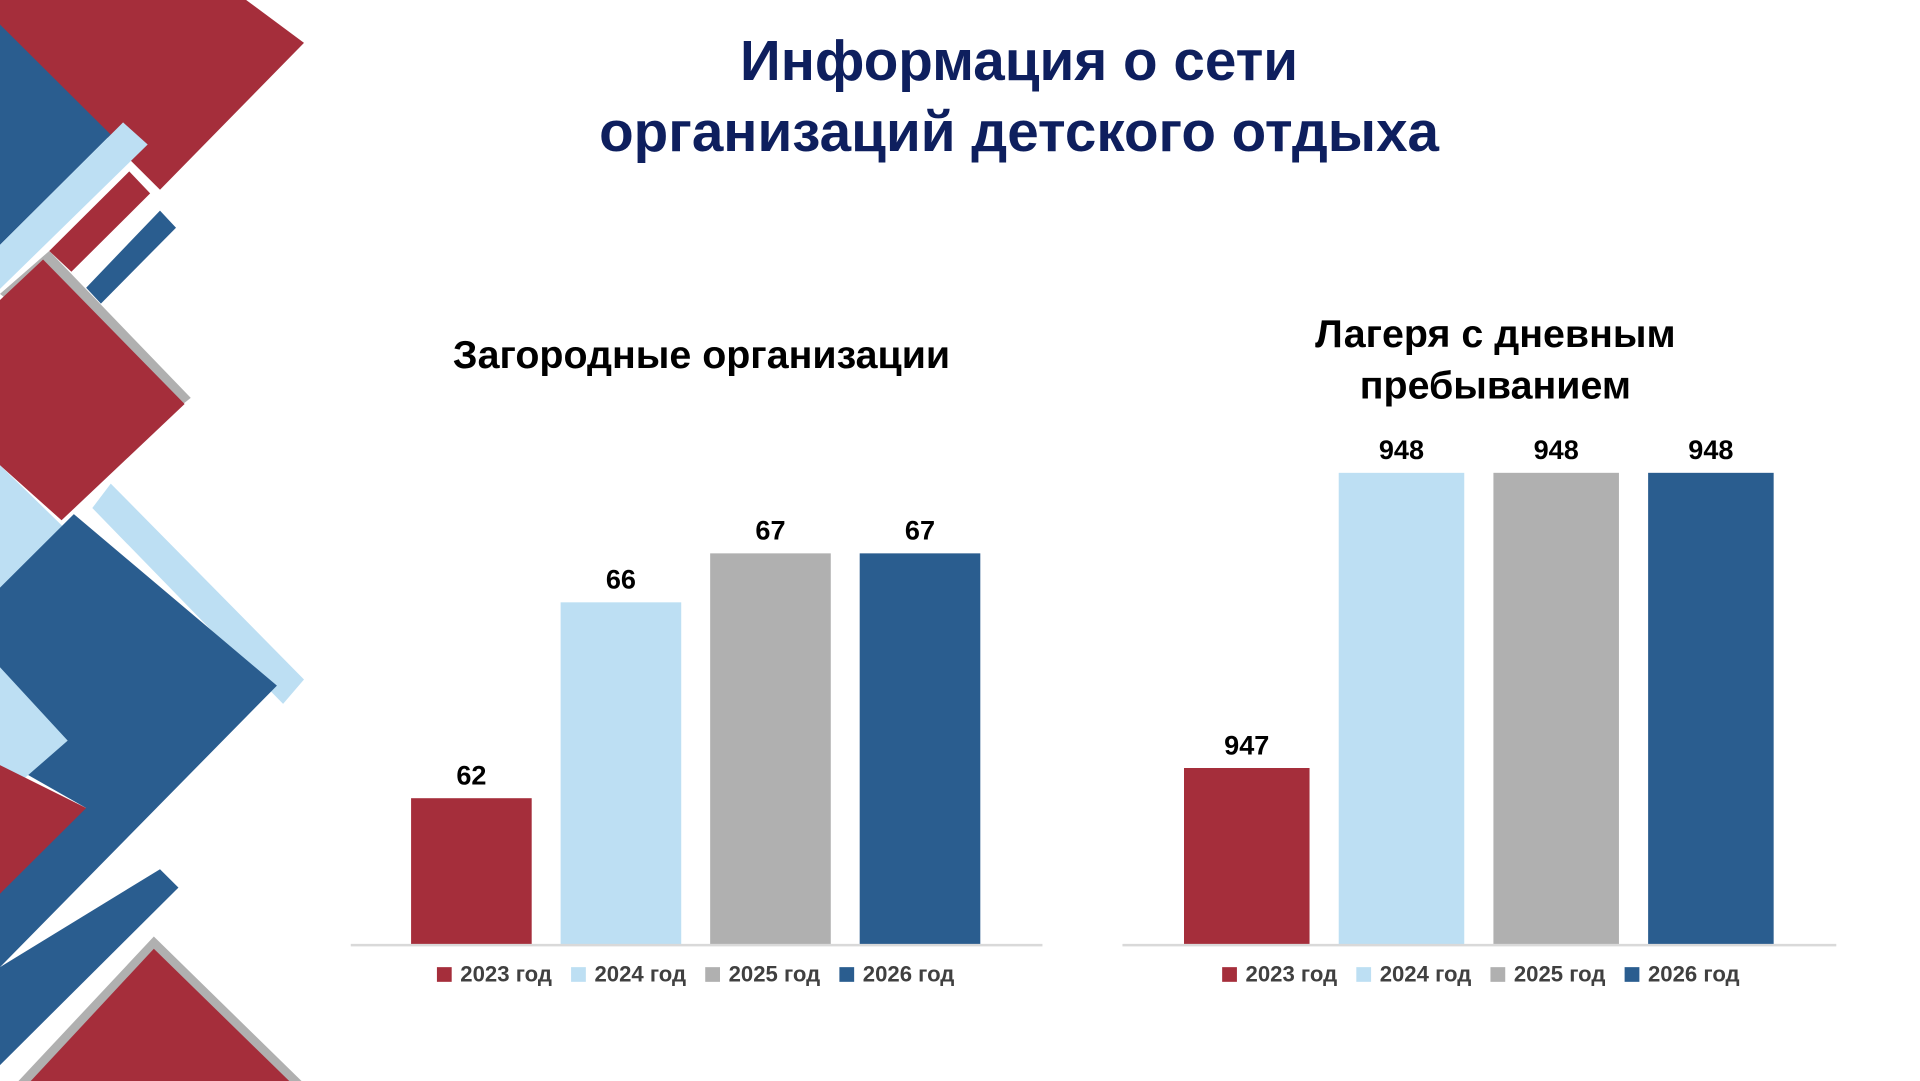 The width and height of the screenshot is (1920, 1081). What do you see at coordinates (471, 776) in the screenshot?
I see `data-label: 62` at bounding box center [471, 776].